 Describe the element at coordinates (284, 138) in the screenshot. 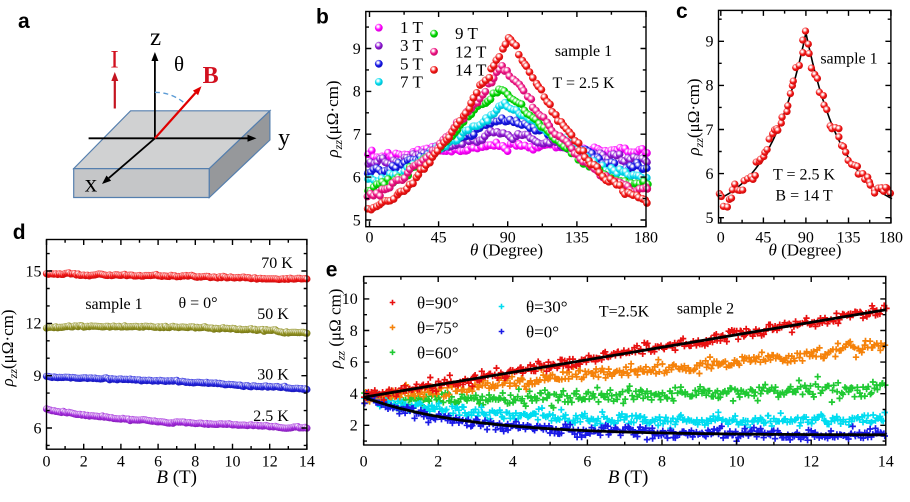

I see `svg-text: y` at that location.